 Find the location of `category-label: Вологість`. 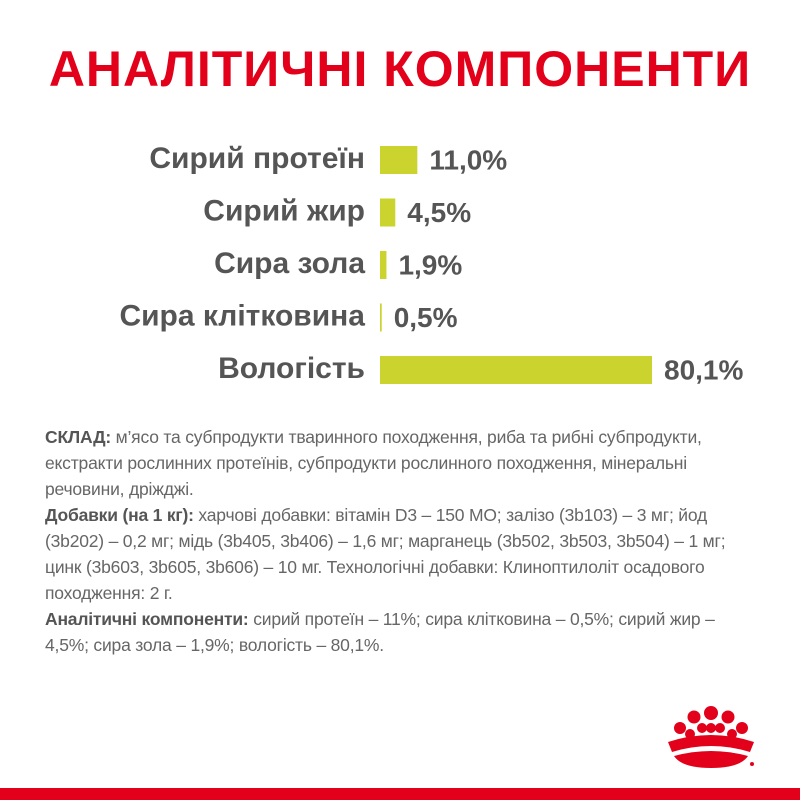

category-label: Вологість is located at coordinates (291, 368).